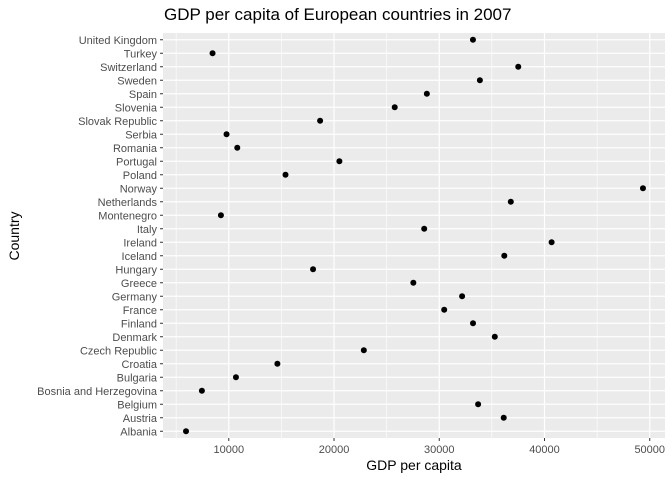  What do you see at coordinates (334, 450) in the screenshot?
I see `x-tick-label: 20000` at bounding box center [334, 450].